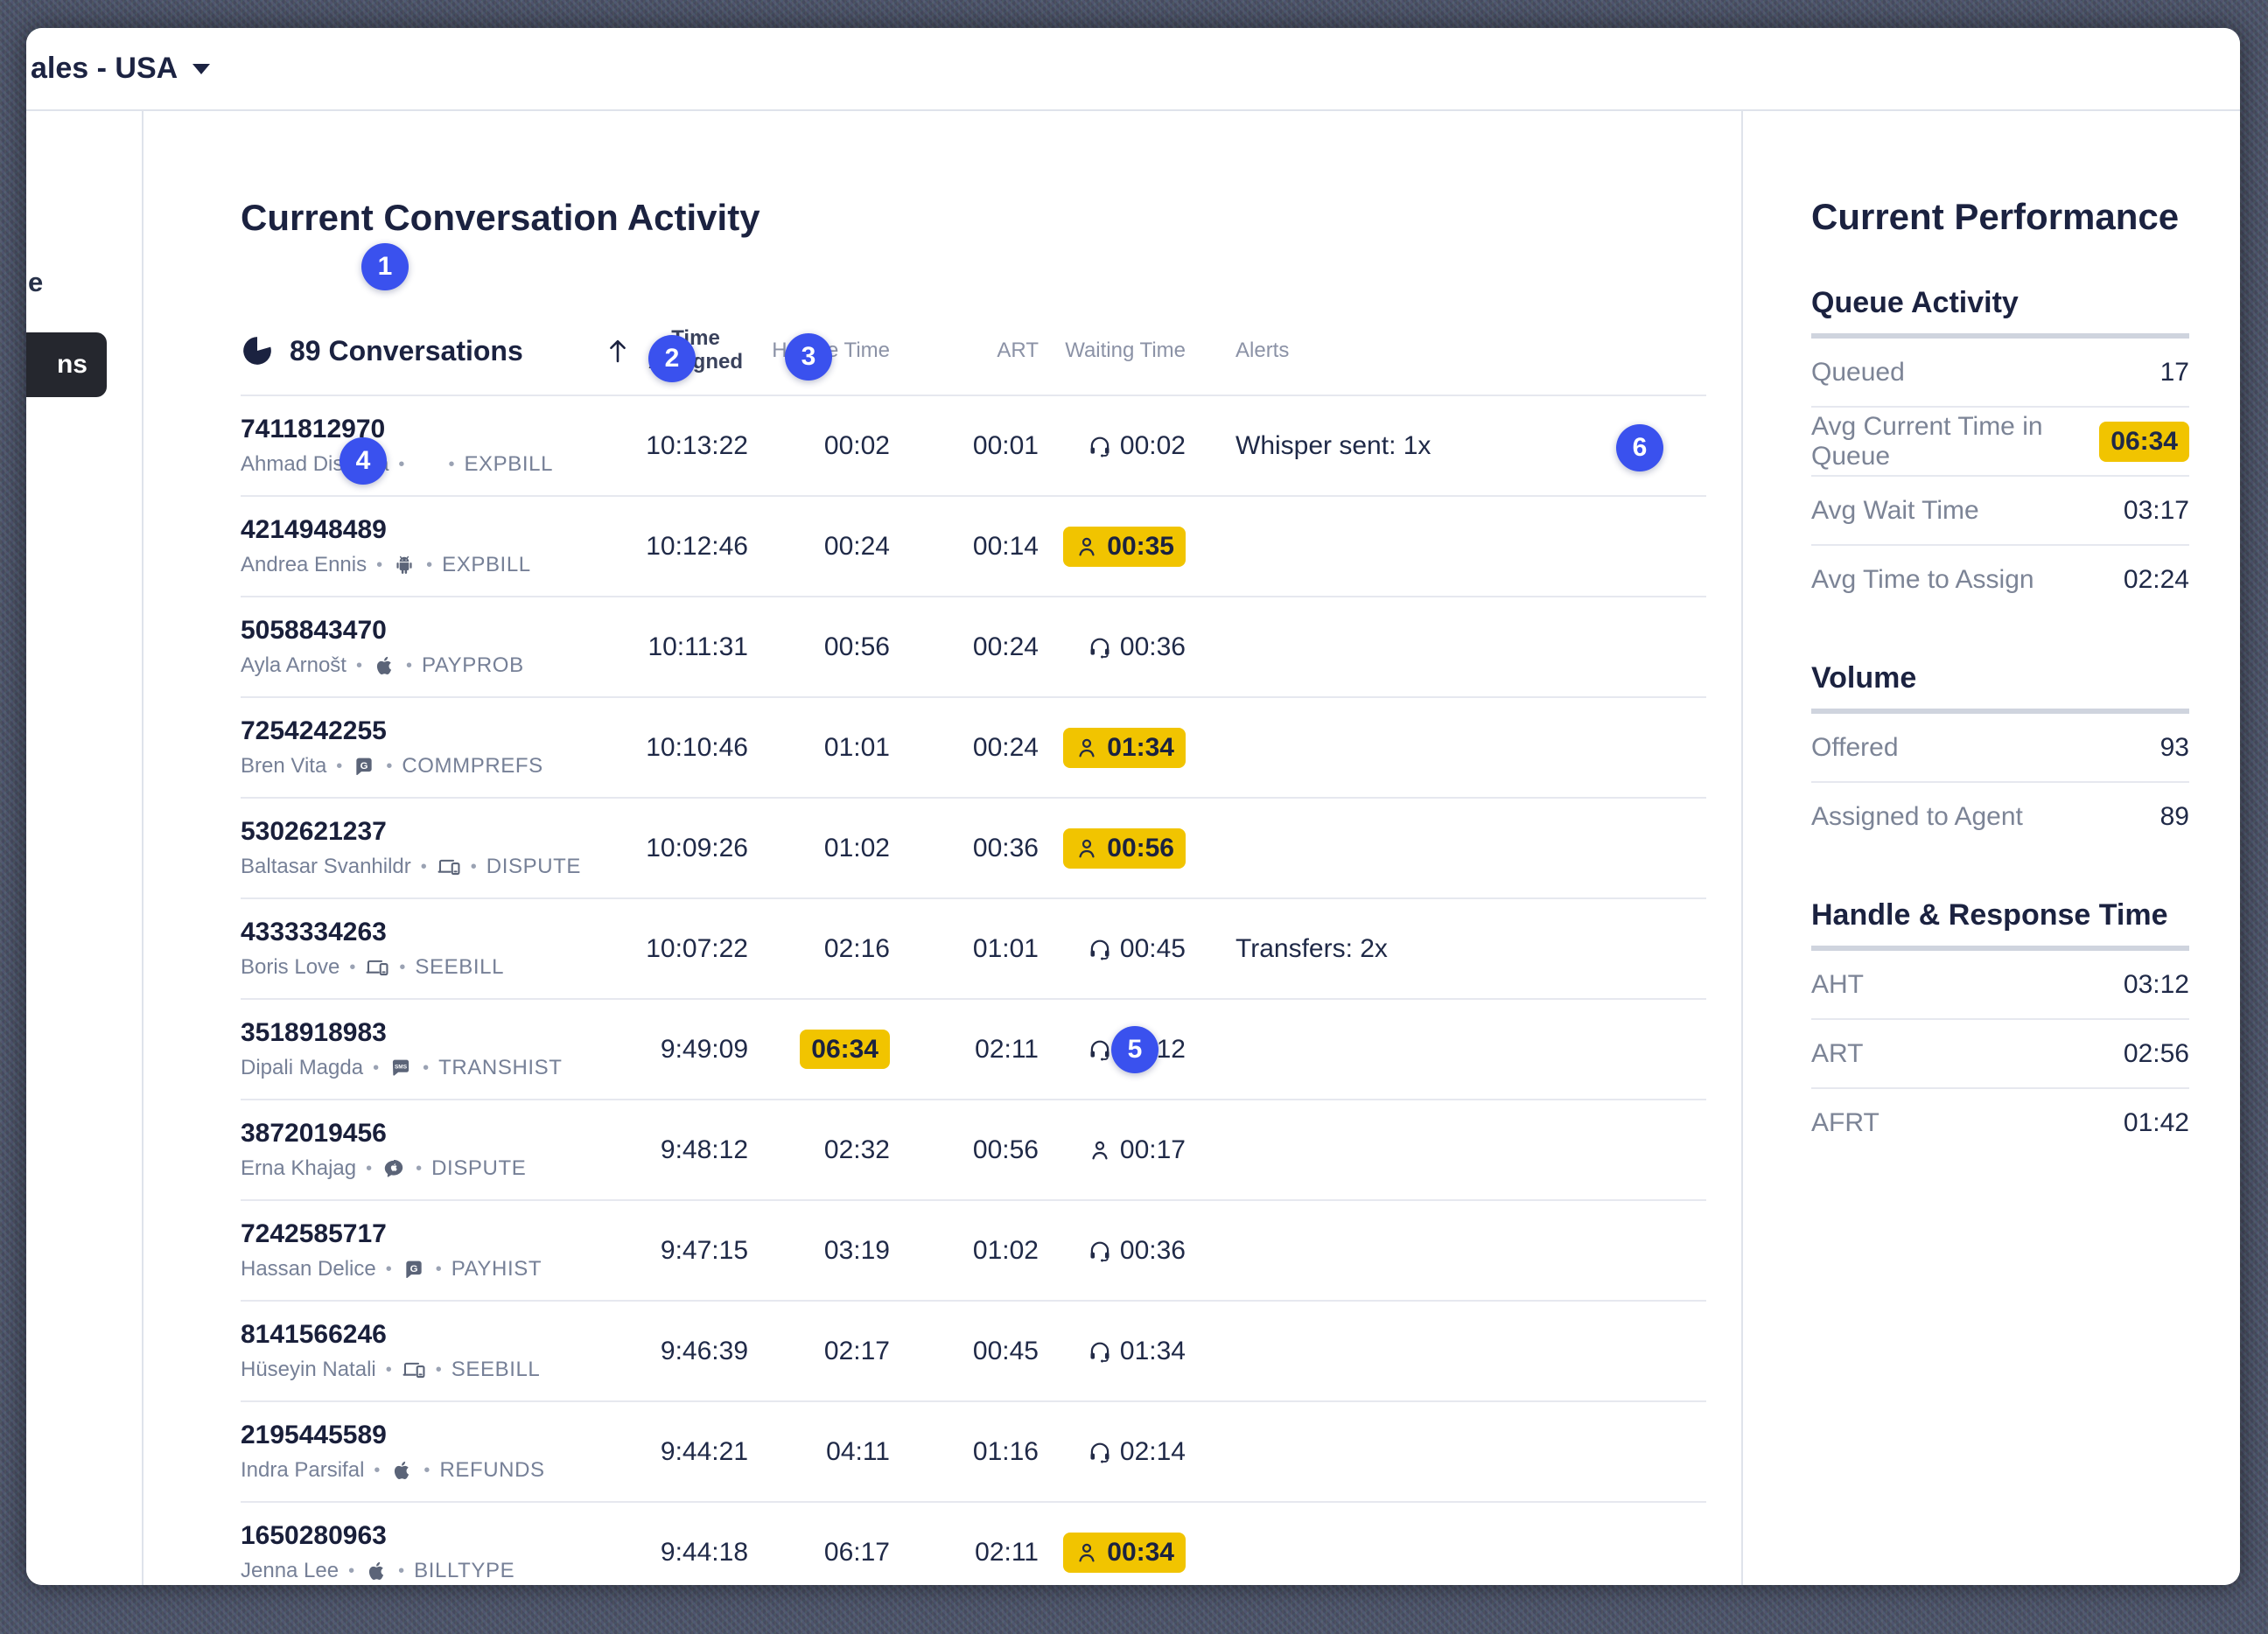  Describe the element at coordinates (1125, 351) in the screenshot. I see `column-header-waiting-time: Waiting Time` at that location.